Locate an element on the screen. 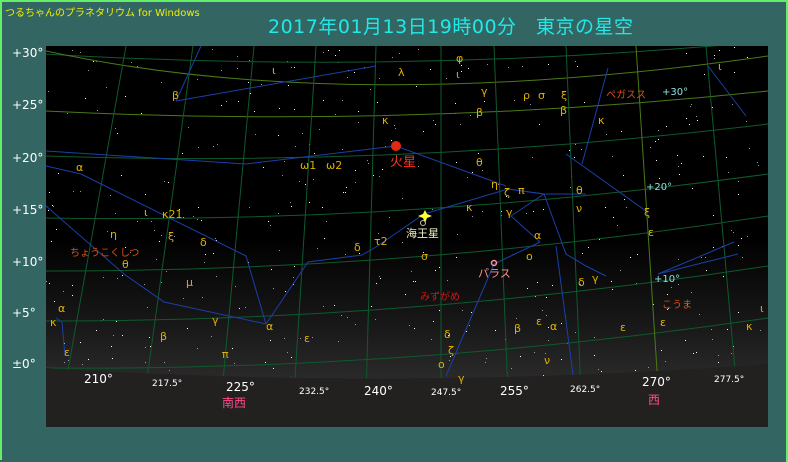 Image resolution: width=788 pixels, height=462 pixels. declination-line is located at coordinates (382, 54).